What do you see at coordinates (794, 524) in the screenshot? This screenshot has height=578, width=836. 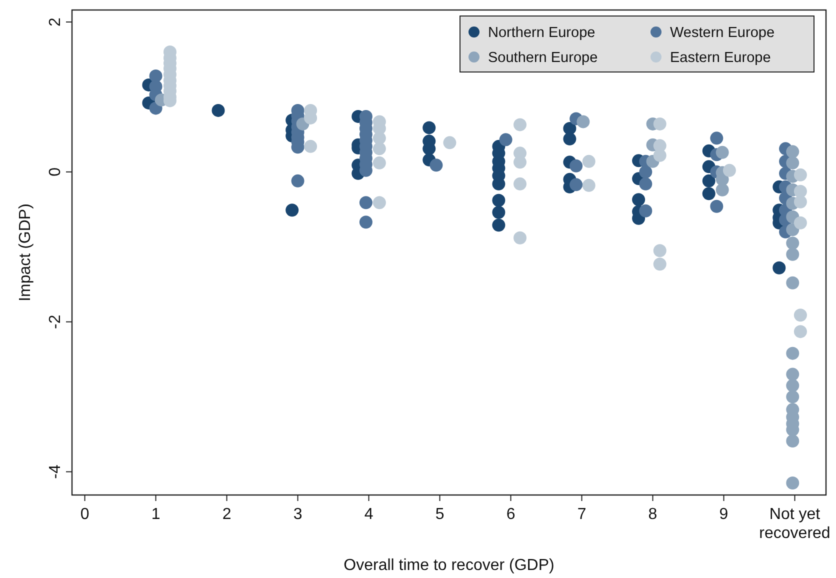 I see `x-tick-label: Not yet recovered` at bounding box center [794, 524].